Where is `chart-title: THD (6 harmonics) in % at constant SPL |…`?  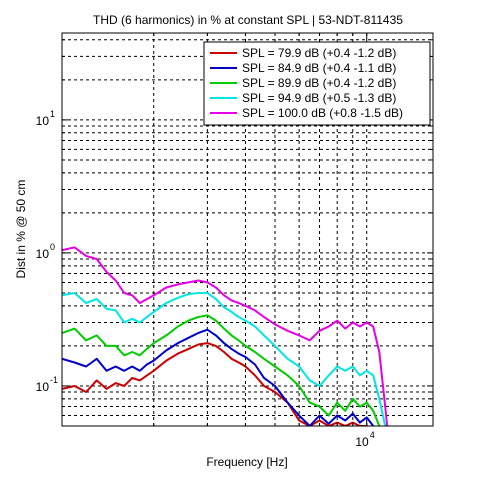 chart-title: THD (6 harmonics) in % at constant SPL |… is located at coordinates (248, 20).